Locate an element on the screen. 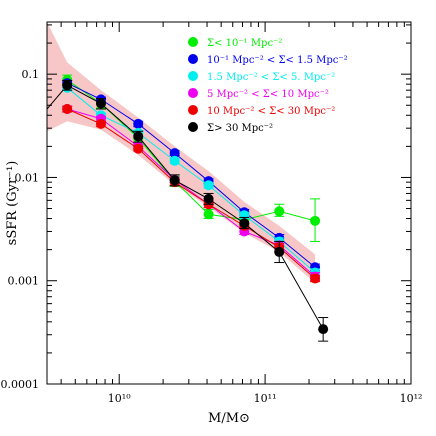 This screenshot has width=436, height=436. legend-entry: 10⁻¹ Mpc⁻² < Σ< 1.5 Mpc⁻² is located at coordinates (277, 60).